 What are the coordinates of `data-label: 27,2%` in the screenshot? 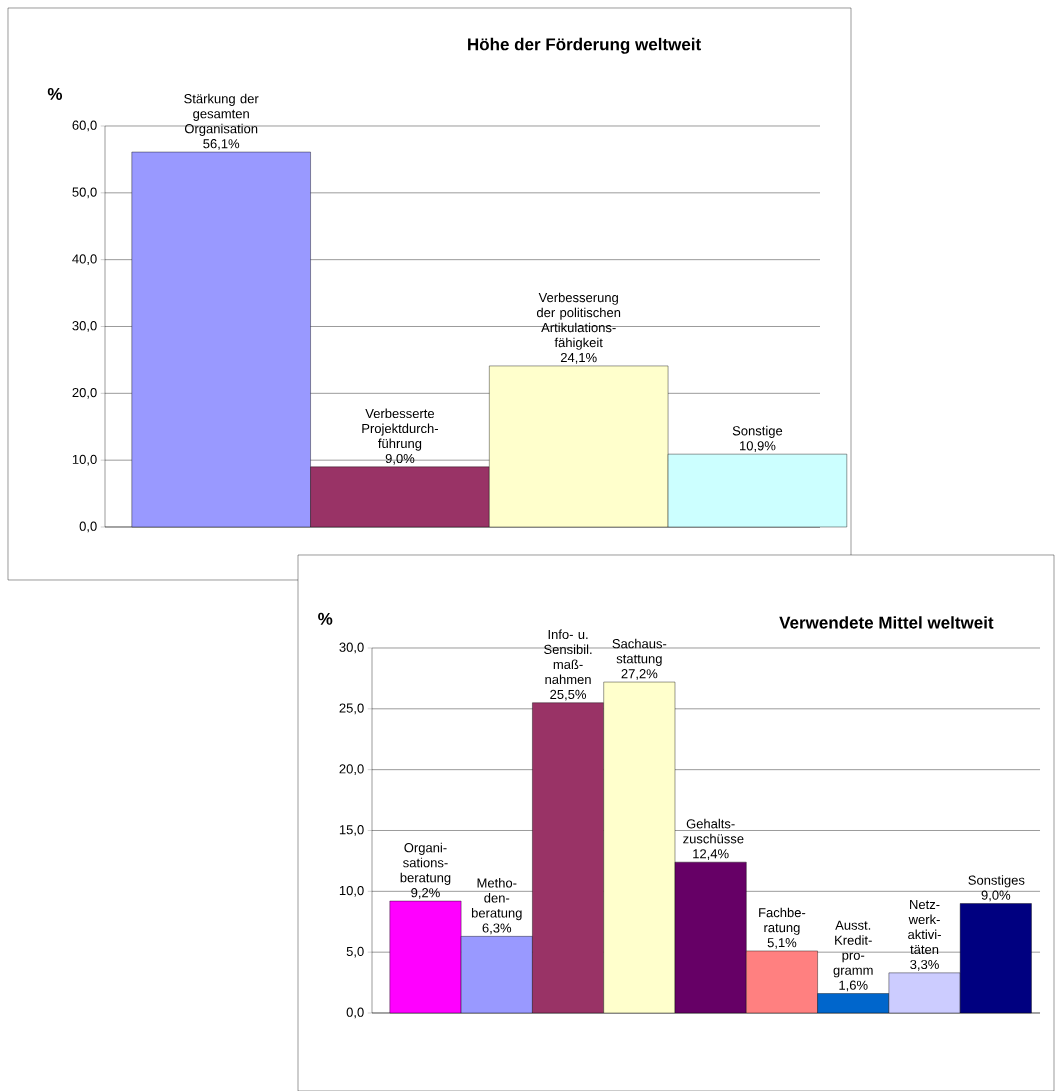 It's located at (639, 674).